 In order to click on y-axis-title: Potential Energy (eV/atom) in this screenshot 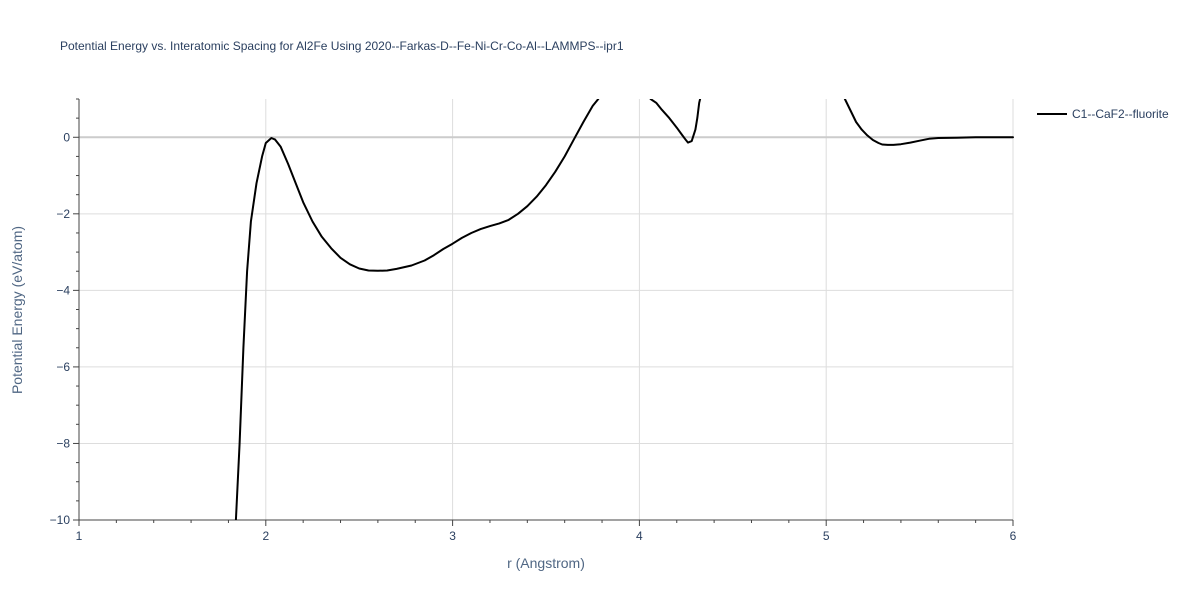, I will do `click(17, 310)`.